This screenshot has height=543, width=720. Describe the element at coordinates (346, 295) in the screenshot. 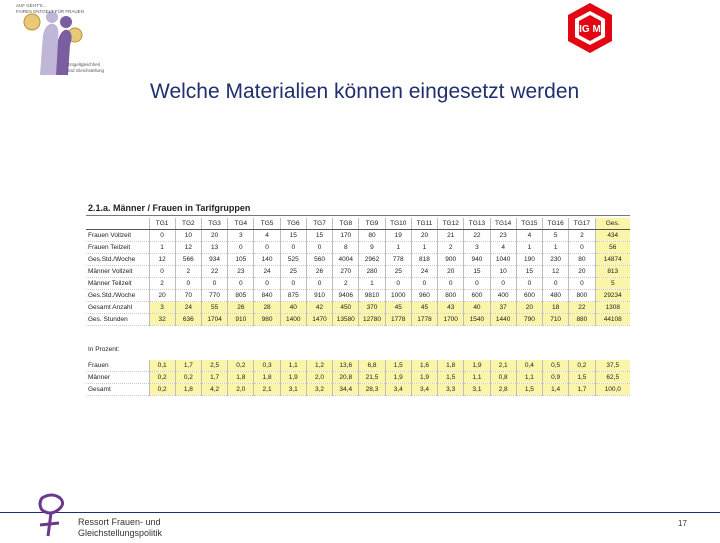

I see `table-cell: 9406` at that location.